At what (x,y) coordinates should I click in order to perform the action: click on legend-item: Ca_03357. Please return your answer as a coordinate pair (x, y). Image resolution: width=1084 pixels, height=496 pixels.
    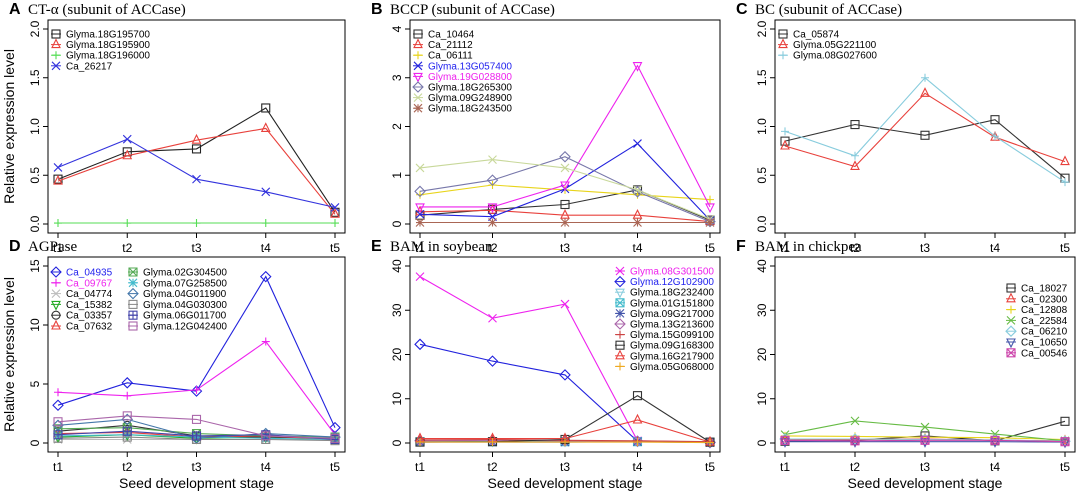
    Looking at the image, I should click on (82, 316).